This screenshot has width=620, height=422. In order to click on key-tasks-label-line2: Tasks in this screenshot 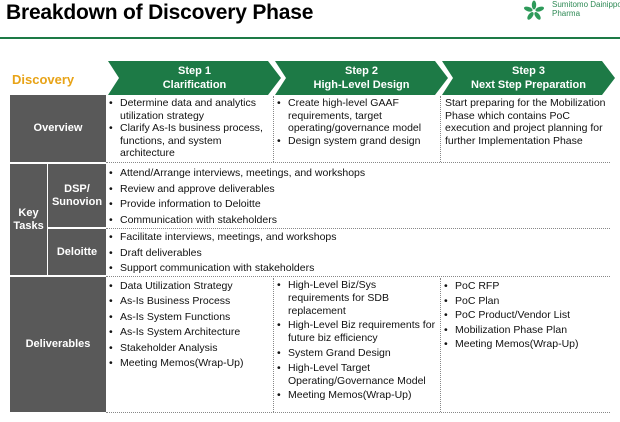, I will do `click(28, 225)`.